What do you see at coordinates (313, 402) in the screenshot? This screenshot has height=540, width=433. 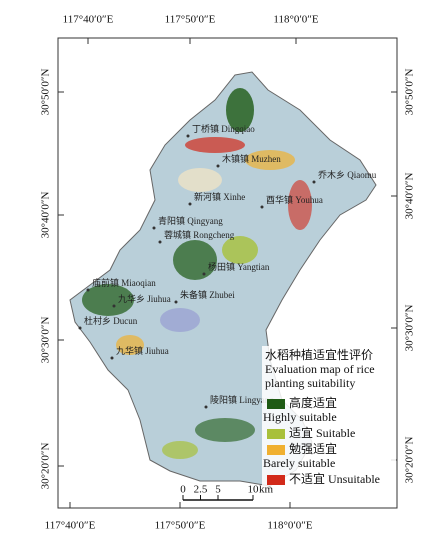 I see `legend-label: 高度适宜` at bounding box center [313, 402].